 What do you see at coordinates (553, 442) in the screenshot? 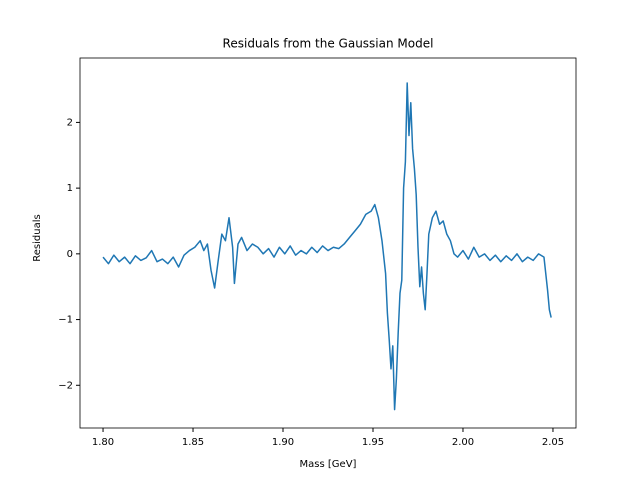
I see `x-tick-label: 2.05` at bounding box center [553, 442].